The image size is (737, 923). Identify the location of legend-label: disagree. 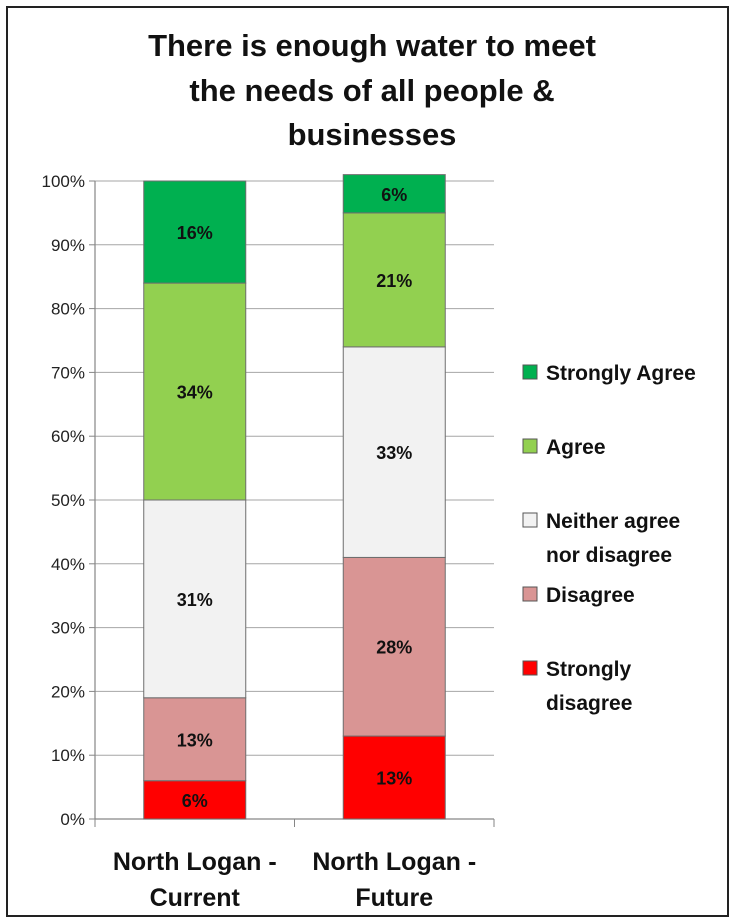
(589, 703).